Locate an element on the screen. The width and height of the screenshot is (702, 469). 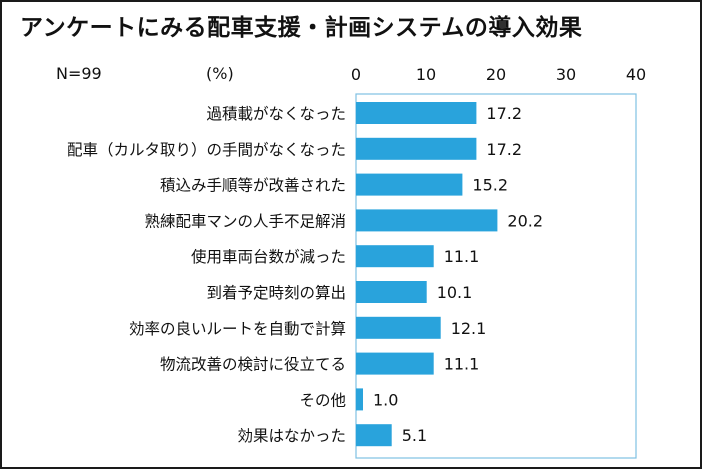
value-label: 10.1 is located at coordinates (455, 292).